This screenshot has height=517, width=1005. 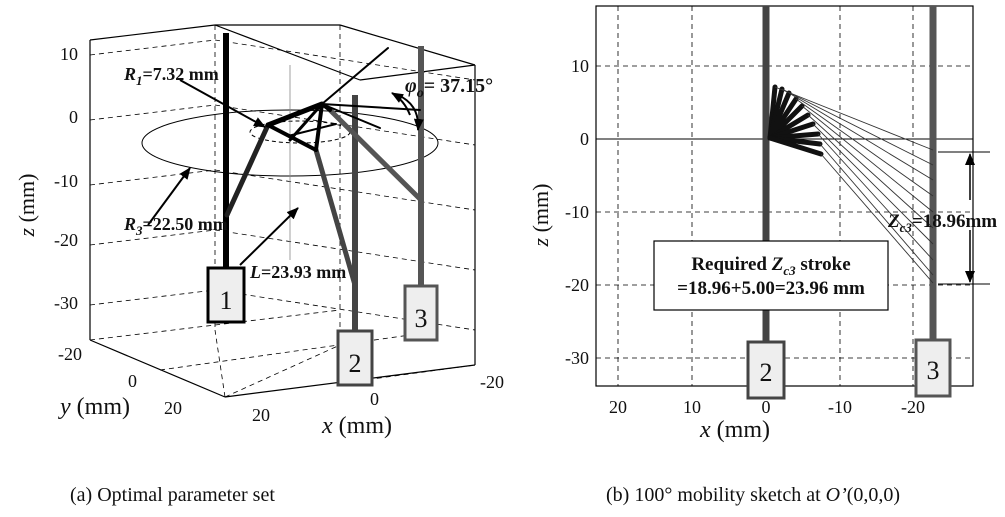 I want to click on a-x-tick-2: -20, so click(x=492, y=382).